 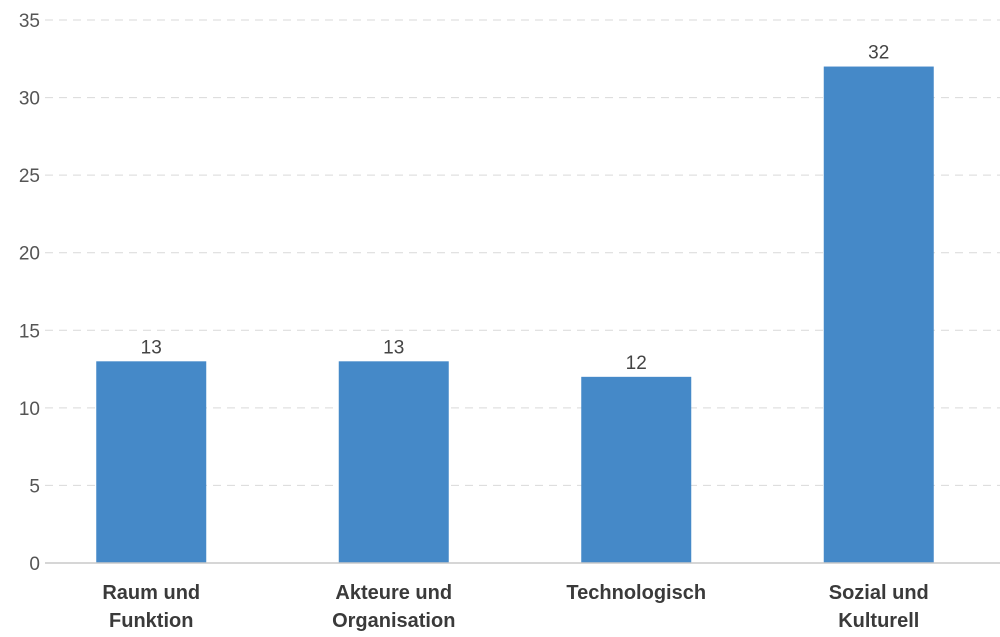 What do you see at coordinates (879, 593) in the screenshot?
I see `x-tick-label: Sozial und` at bounding box center [879, 593].